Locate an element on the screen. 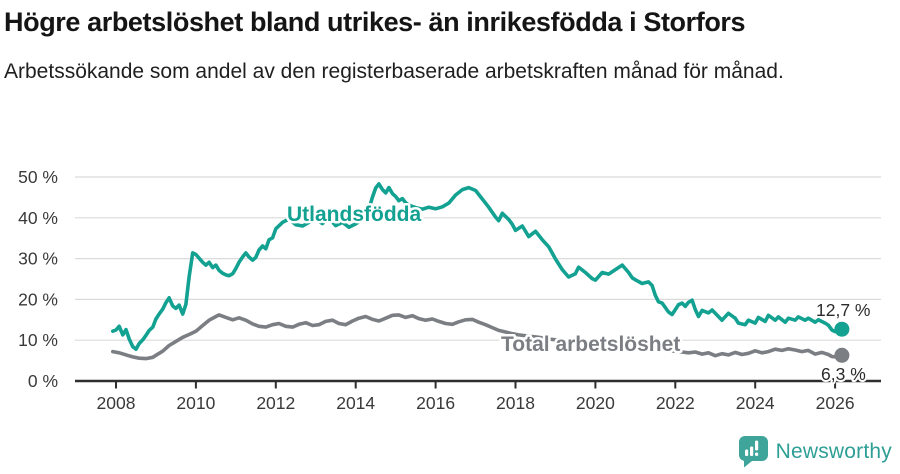  y-tick-label: 40 % is located at coordinates (38, 218).